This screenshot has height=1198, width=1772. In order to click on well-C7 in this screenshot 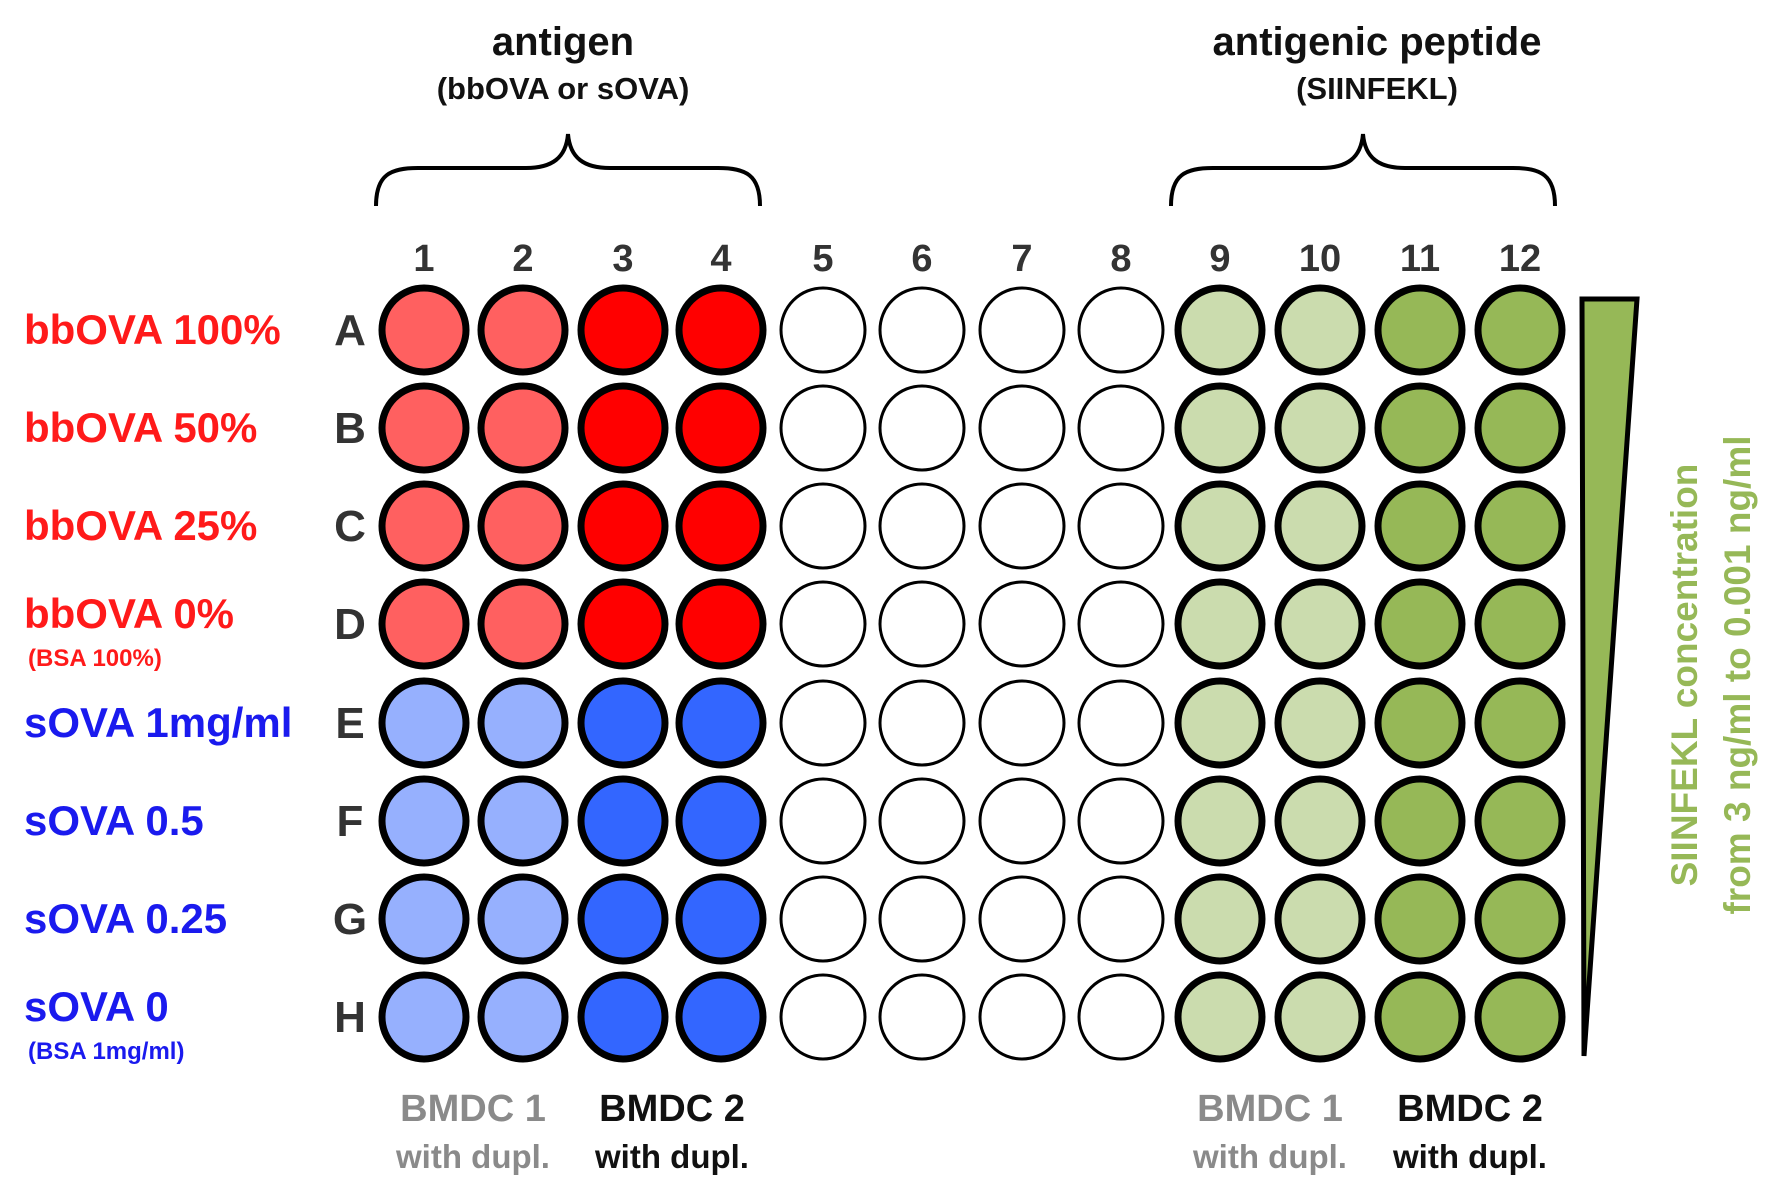, I will do `click(1022, 526)`.